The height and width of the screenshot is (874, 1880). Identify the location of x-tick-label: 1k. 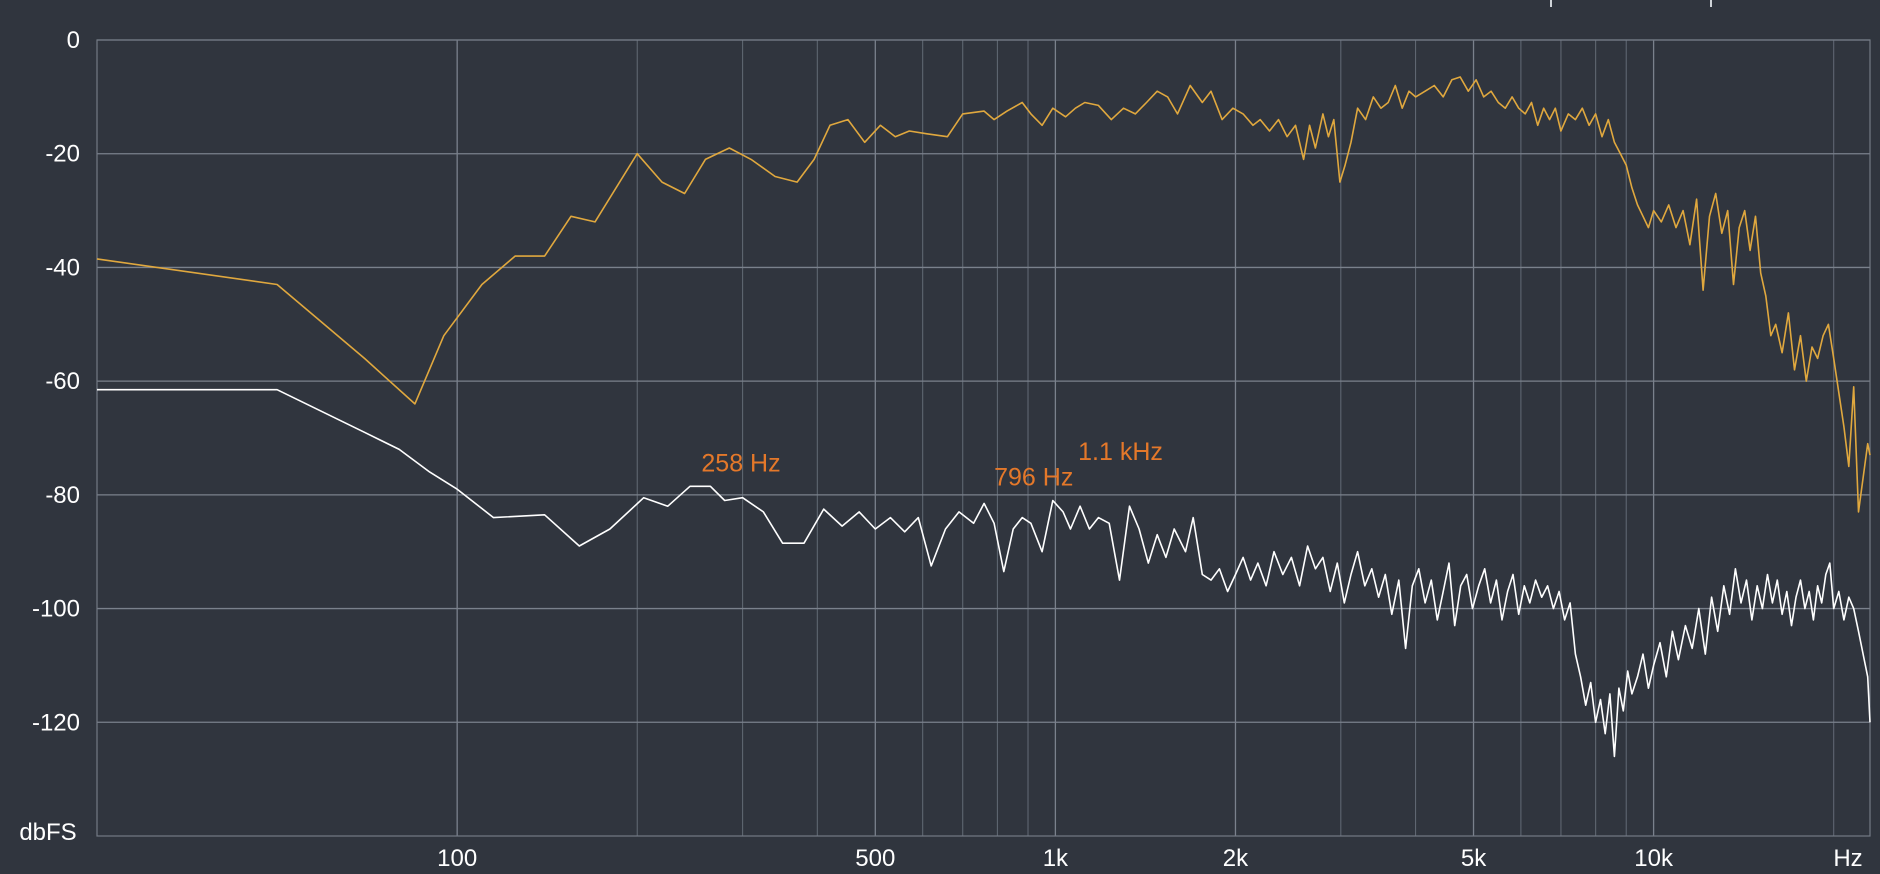
(1056, 858).